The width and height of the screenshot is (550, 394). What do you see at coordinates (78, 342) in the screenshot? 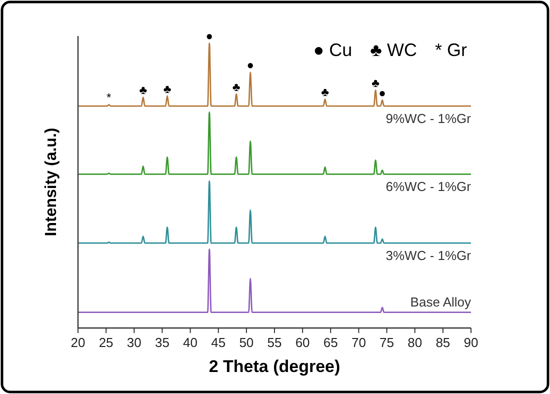
I see `x-tick-label: 20` at bounding box center [78, 342].